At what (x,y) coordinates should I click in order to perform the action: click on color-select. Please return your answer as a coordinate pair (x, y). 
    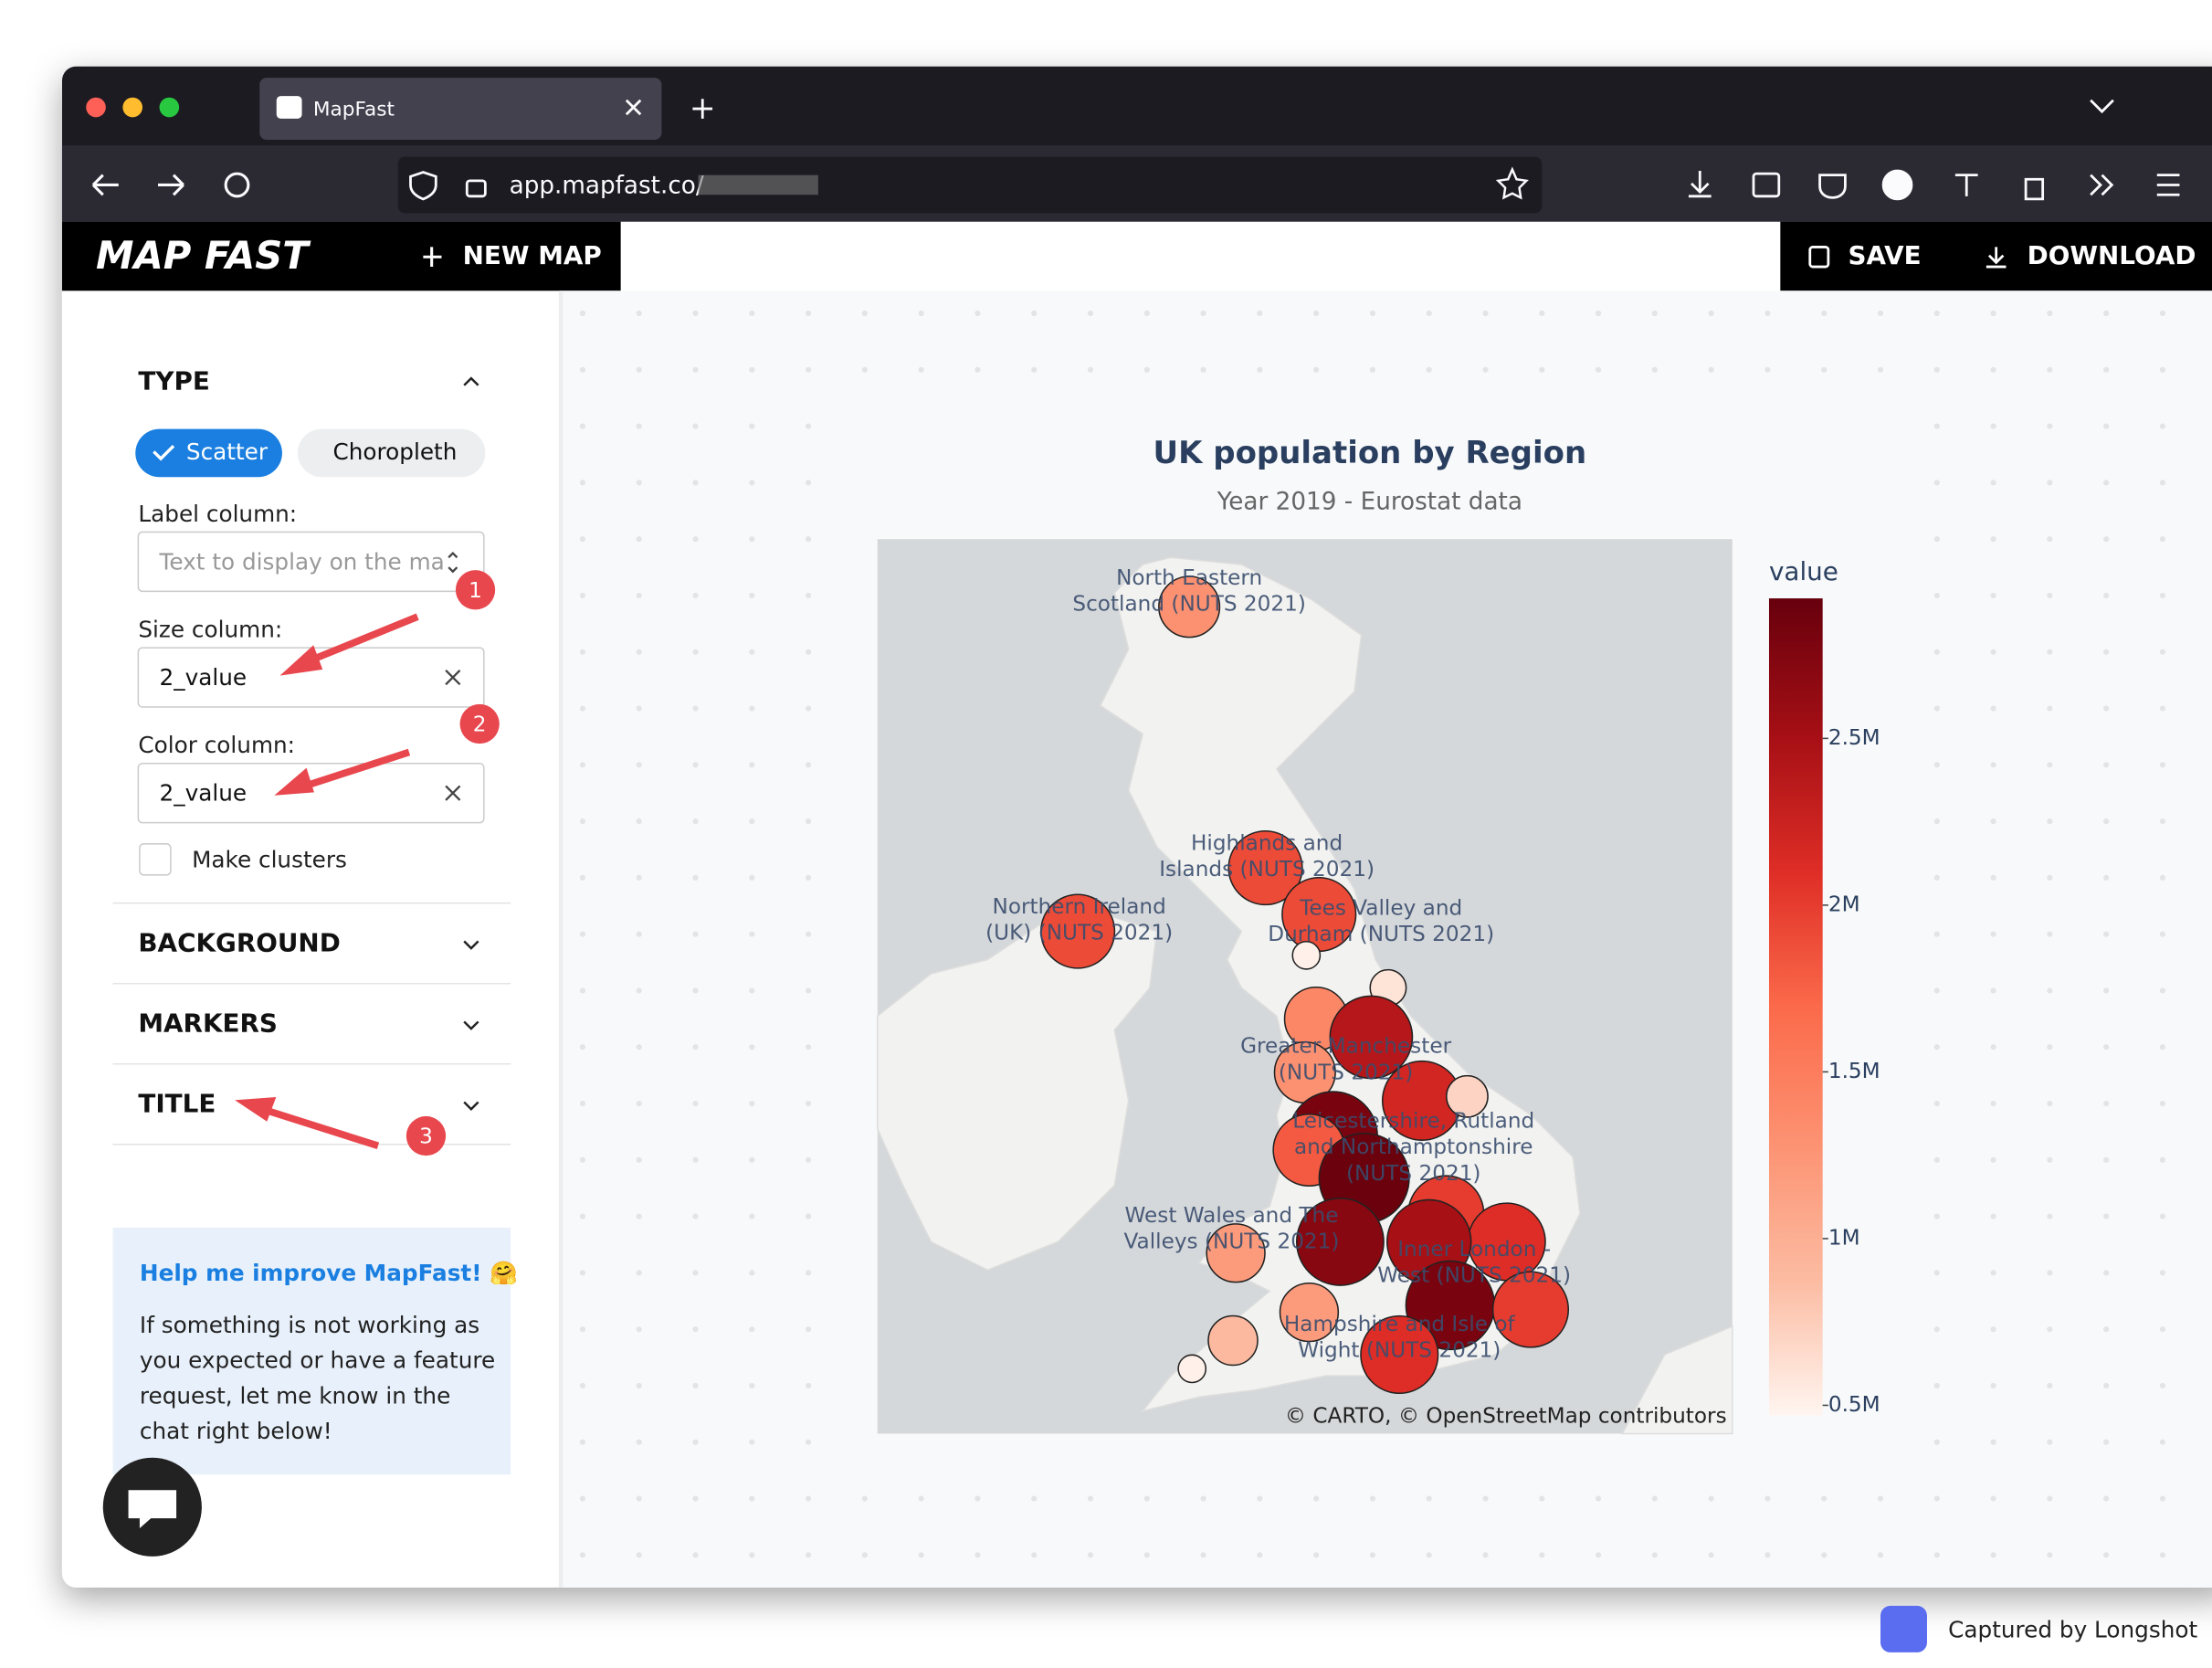
    Looking at the image, I should click on (311, 793).